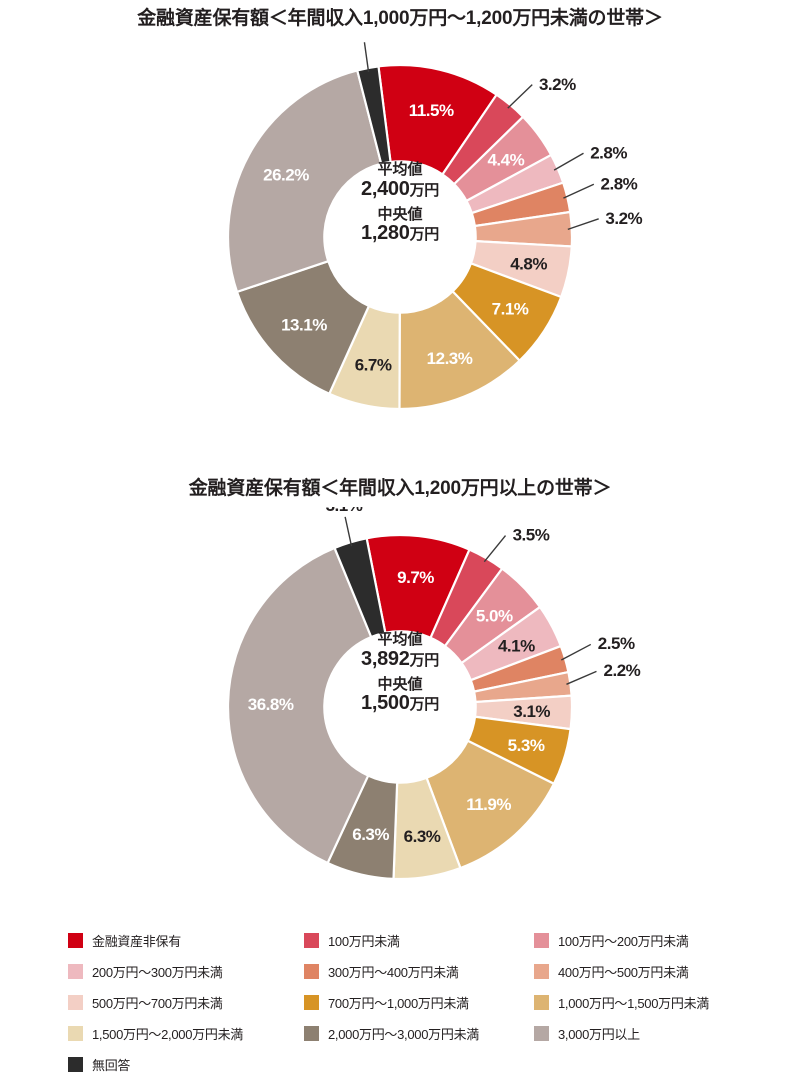 This screenshot has width=800, height=1080. What do you see at coordinates (418, 1064) in the screenshot?
I see `legend-row: 無回答` at bounding box center [418, 1064].